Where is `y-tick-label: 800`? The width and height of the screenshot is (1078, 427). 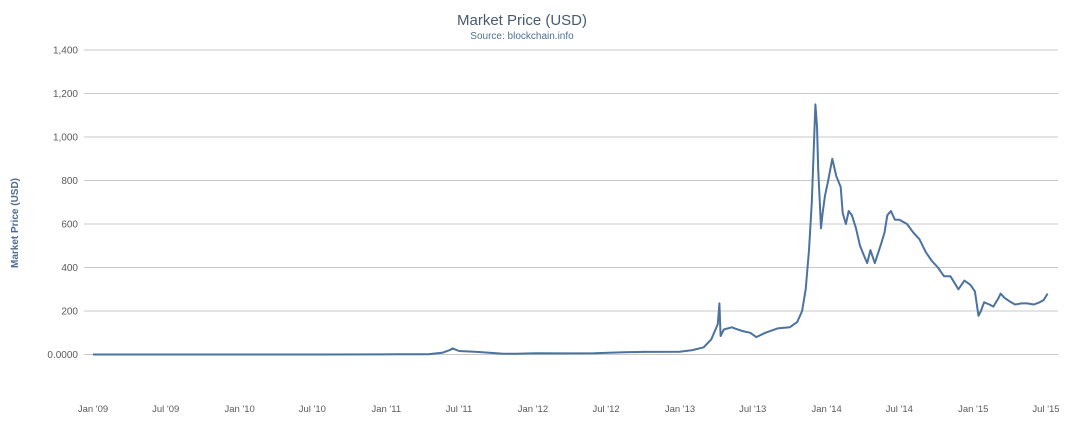
y-tick-label: 800 is located at coordinates (69, 181).